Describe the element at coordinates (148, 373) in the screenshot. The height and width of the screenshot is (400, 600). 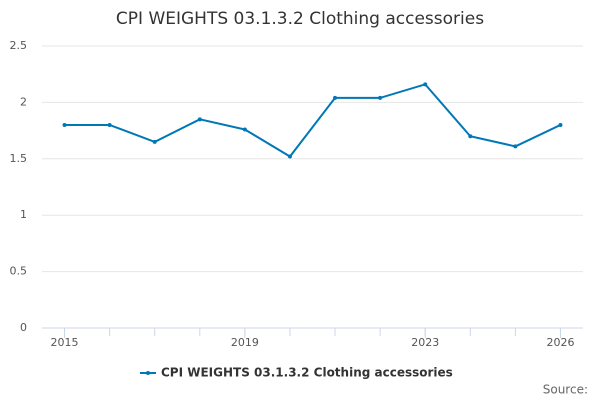
I see `legend-marker` at that location.